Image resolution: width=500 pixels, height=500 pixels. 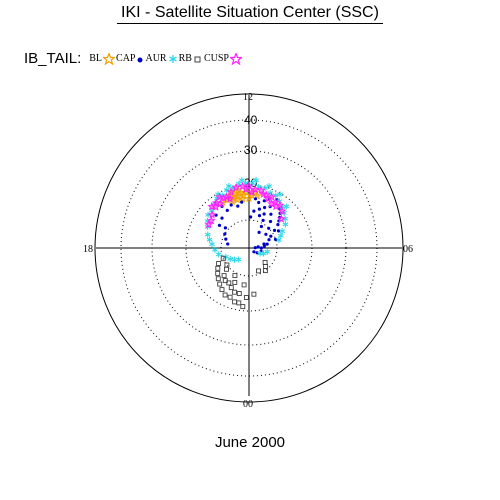 What do you see at coordinates (247, 243) in the screenshot?
I see `data-marks` at bounding box center [247, 243].